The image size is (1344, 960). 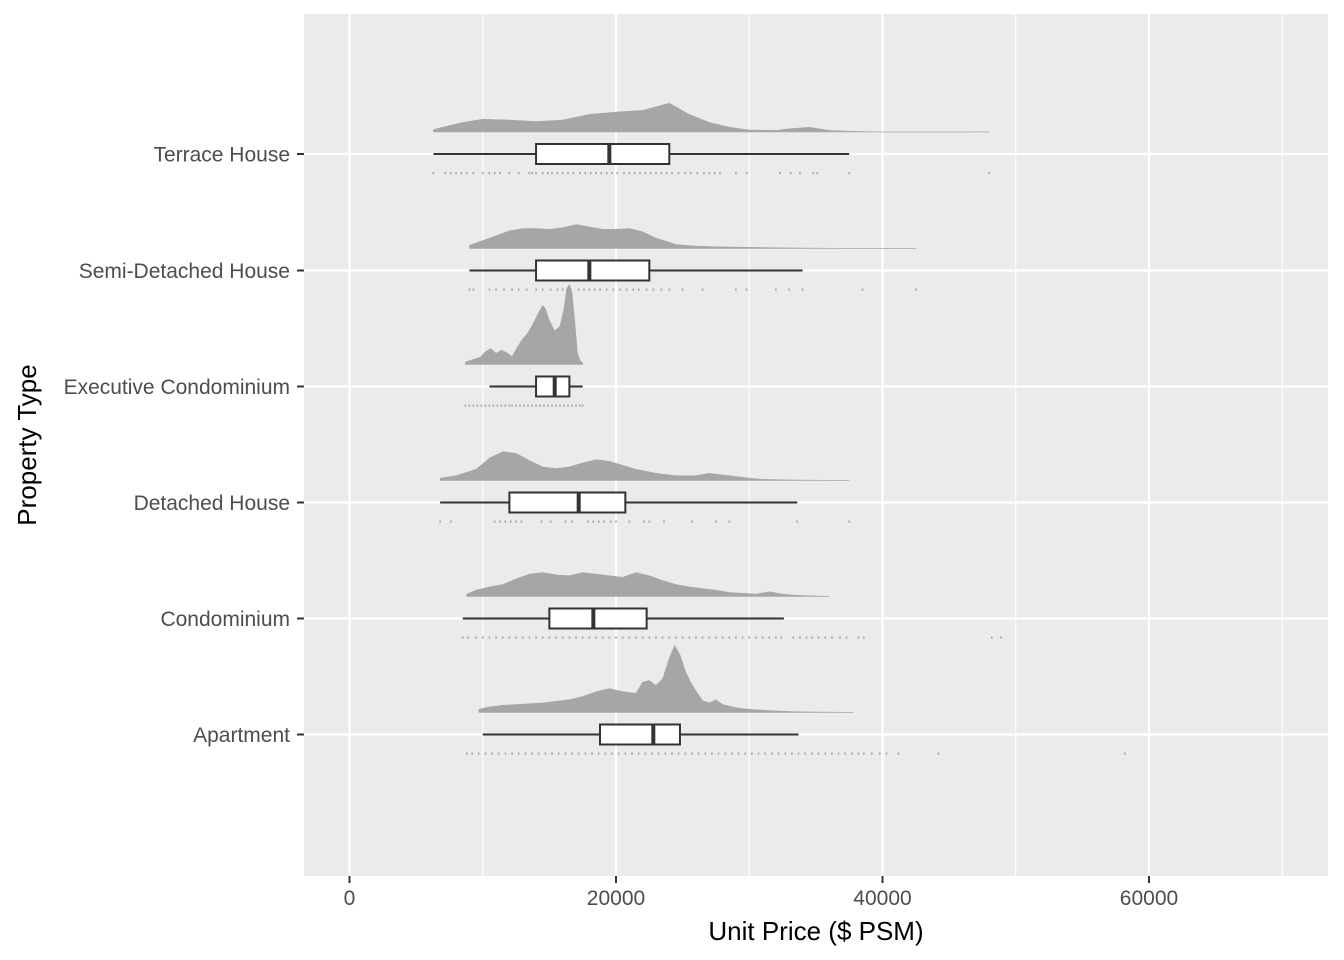 I want to click on x-tick-label: 0, so click(x=350, y=898).